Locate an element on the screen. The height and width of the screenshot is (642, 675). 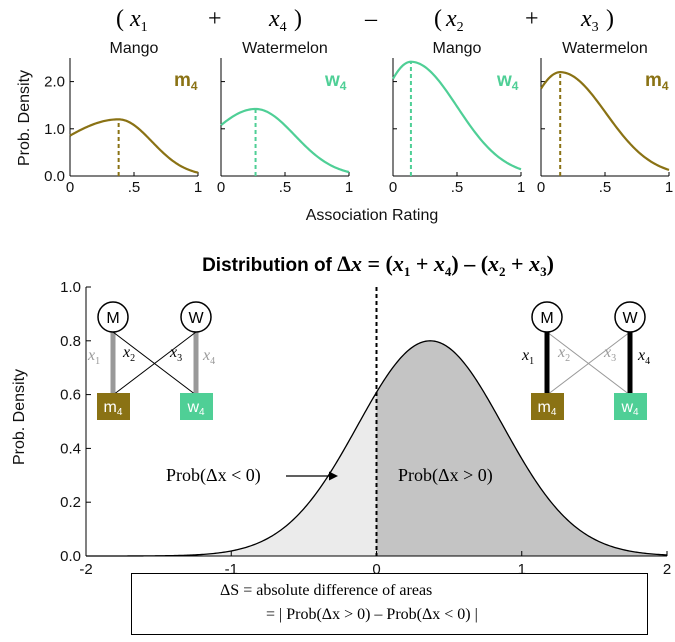
x-tick-label: -2 is located at coordinates (85, 569).